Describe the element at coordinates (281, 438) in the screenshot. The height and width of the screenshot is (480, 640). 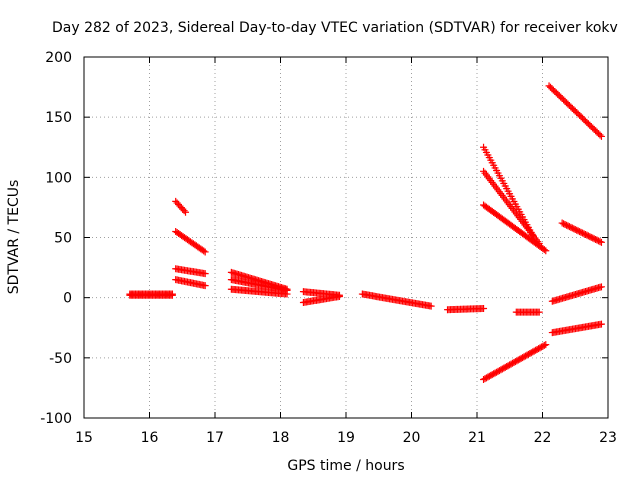
I see `x-tick-label: 18` at that location.